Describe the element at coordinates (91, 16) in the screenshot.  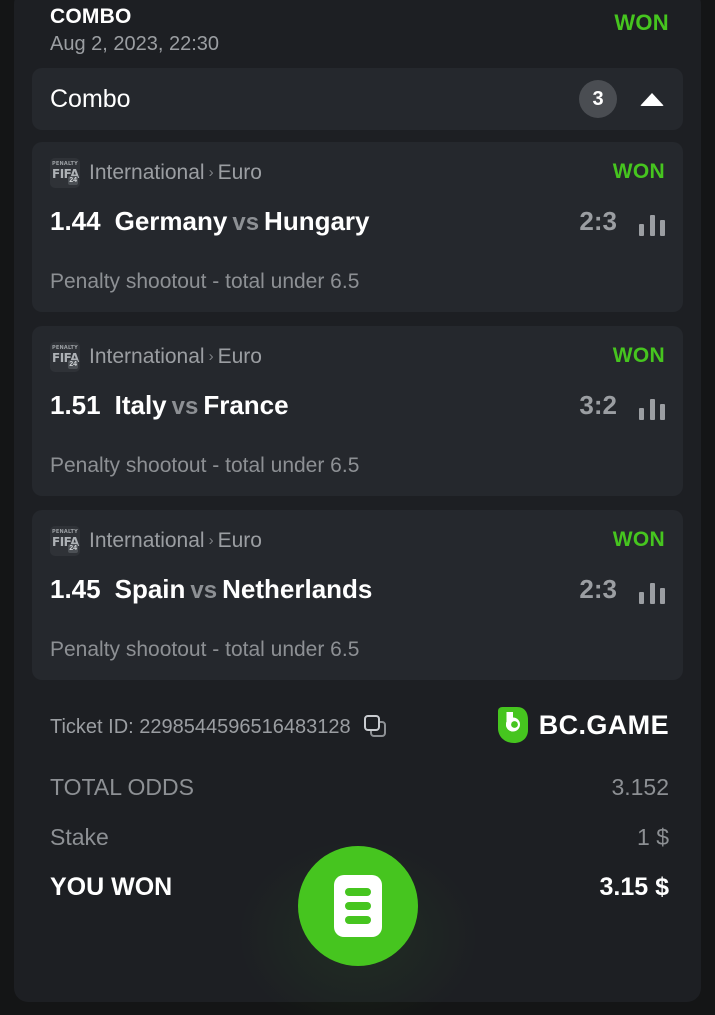
I see `slip-type-label: COMBO` at that location.